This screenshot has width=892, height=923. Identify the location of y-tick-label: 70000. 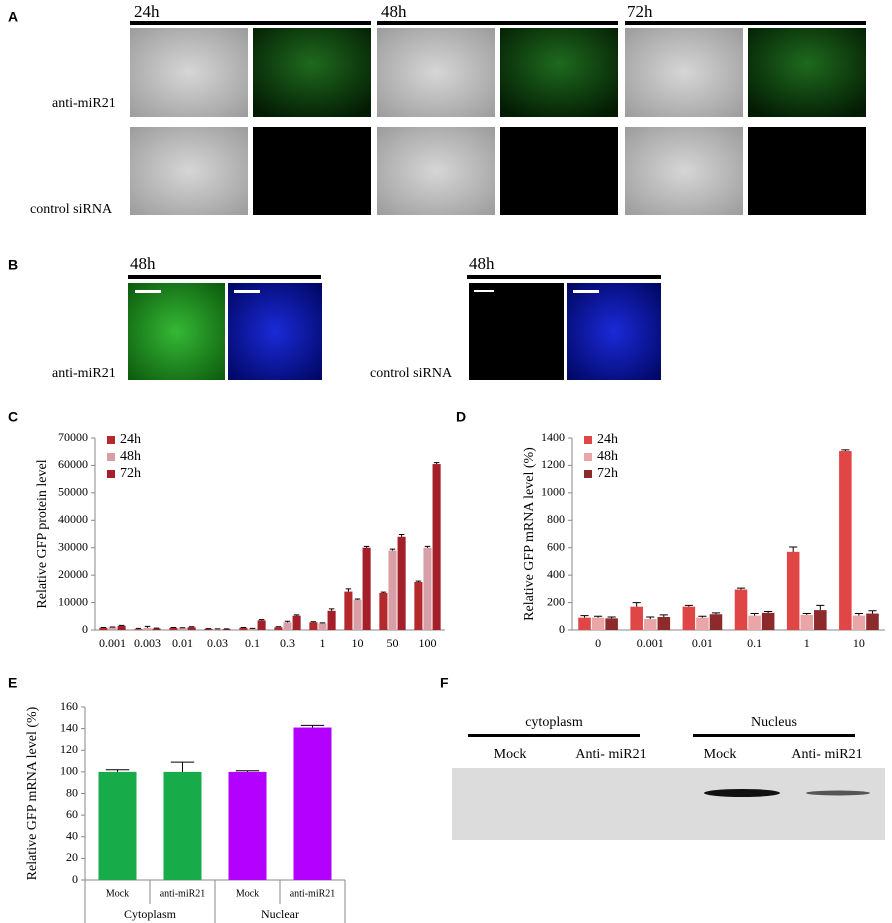
(73, 437).